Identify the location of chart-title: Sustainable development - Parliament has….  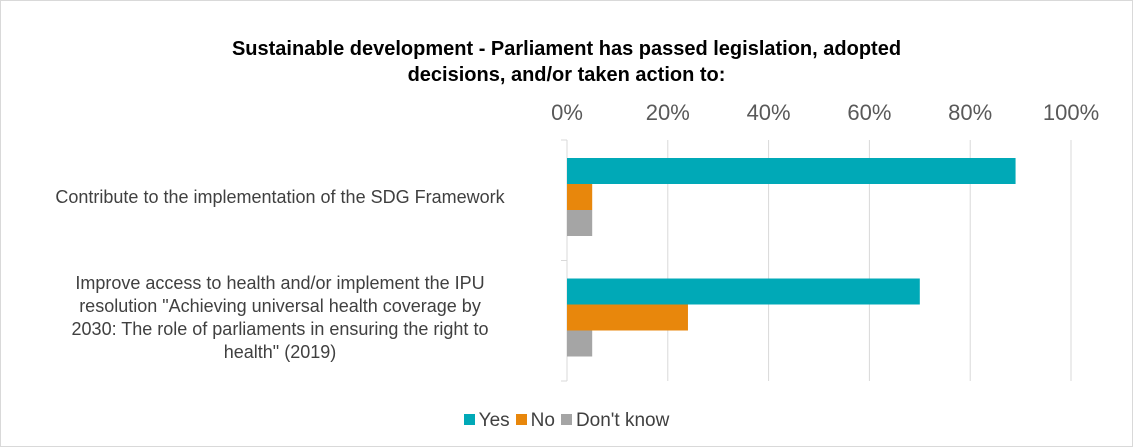
(566, 62).